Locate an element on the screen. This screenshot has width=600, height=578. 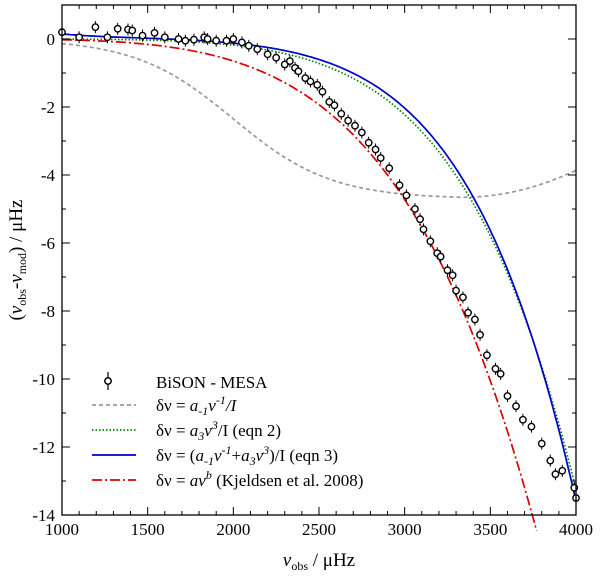
x-tick-label: 4000 is located at coordinates (576, 529).